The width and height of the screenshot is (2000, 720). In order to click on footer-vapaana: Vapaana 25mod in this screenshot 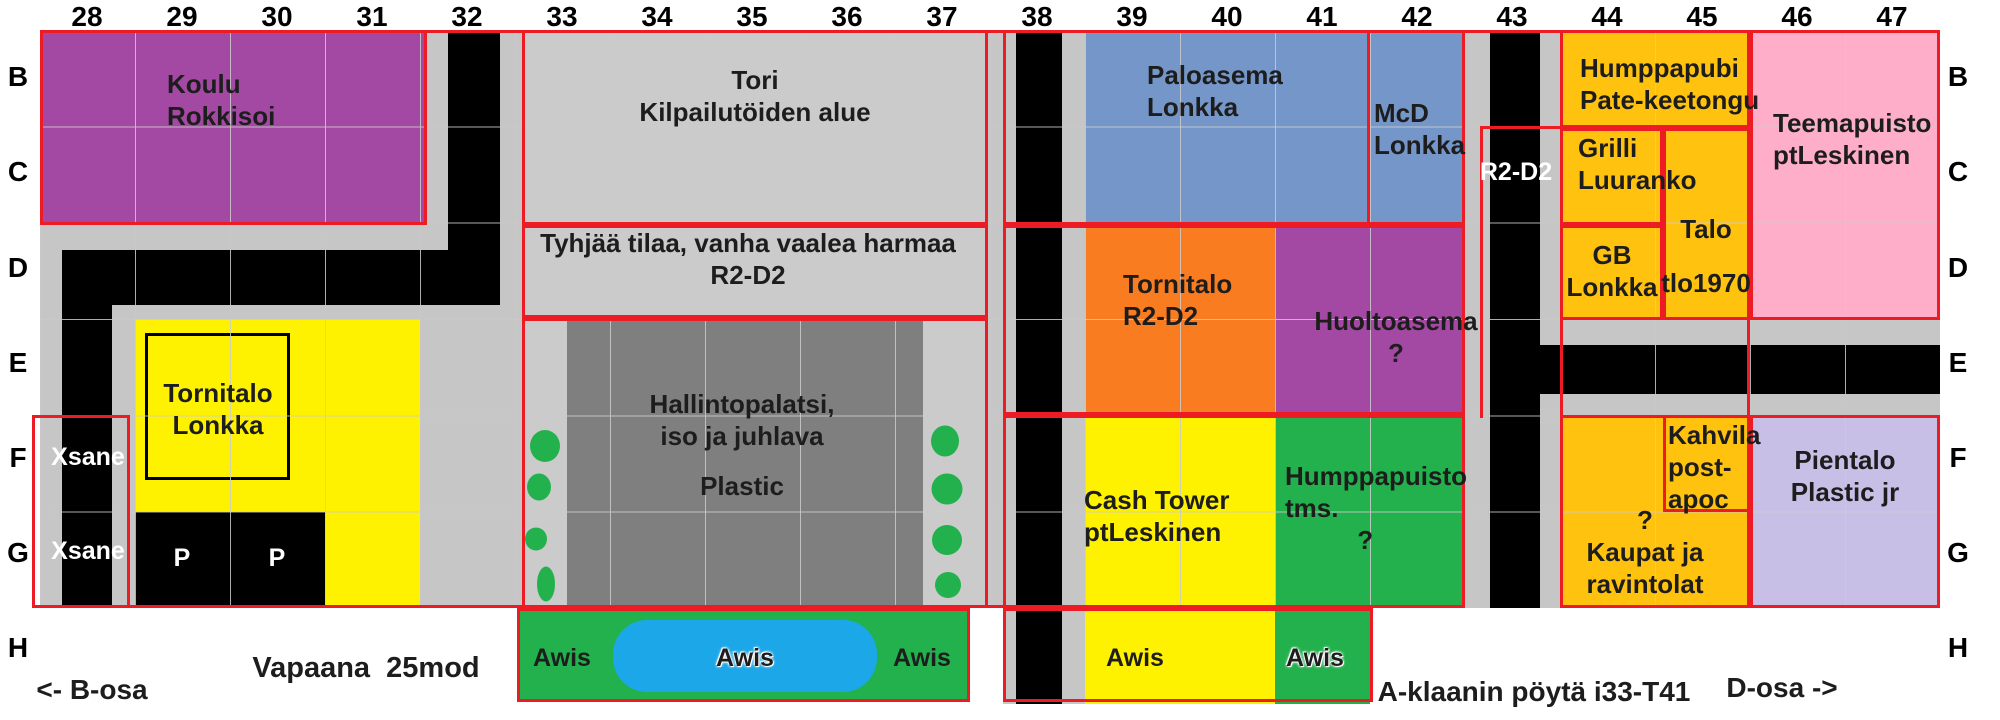, I will do `click(366, 668)`.